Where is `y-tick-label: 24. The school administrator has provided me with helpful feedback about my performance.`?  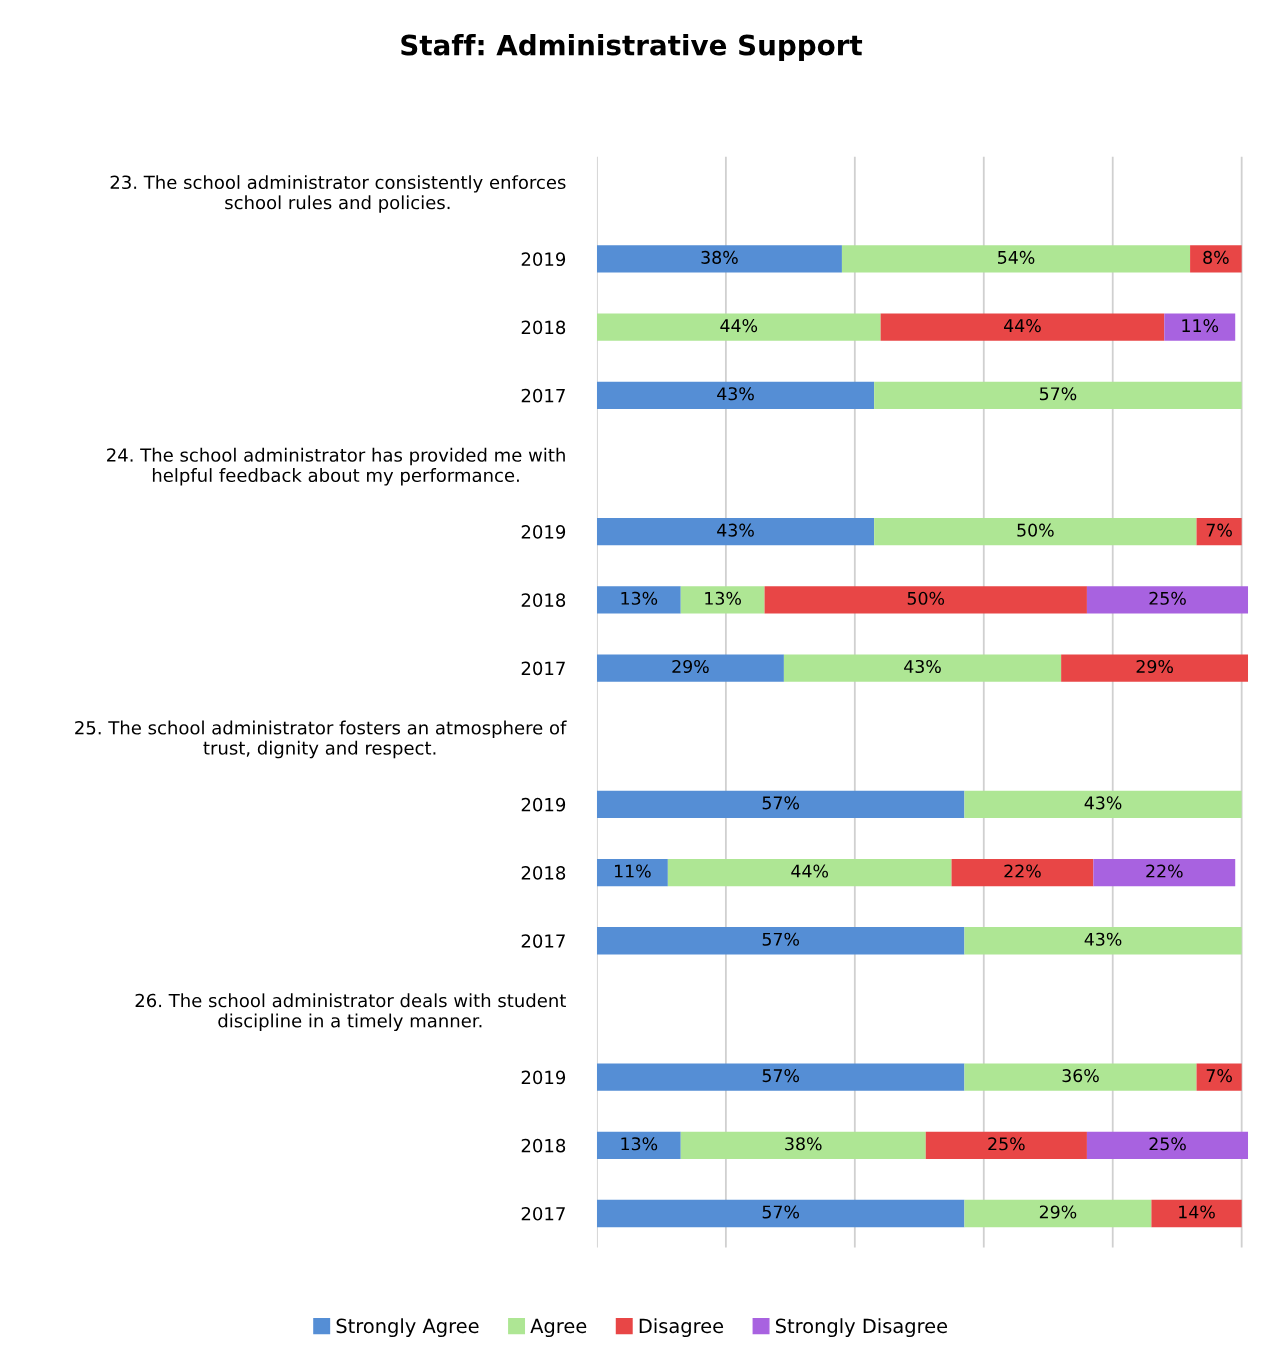
y-tick-label: 24. The school administrator has provided me with helpful feedback about my performance. is located at coordinates (336, 466).